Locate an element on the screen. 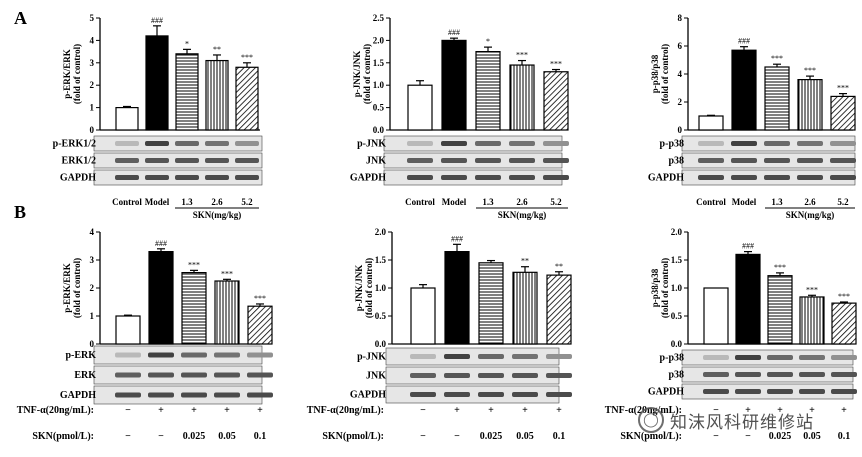 Image resolution: width=862 pixels, height=457 pixels. significance-label: ### is located at coordinates (157, 20).